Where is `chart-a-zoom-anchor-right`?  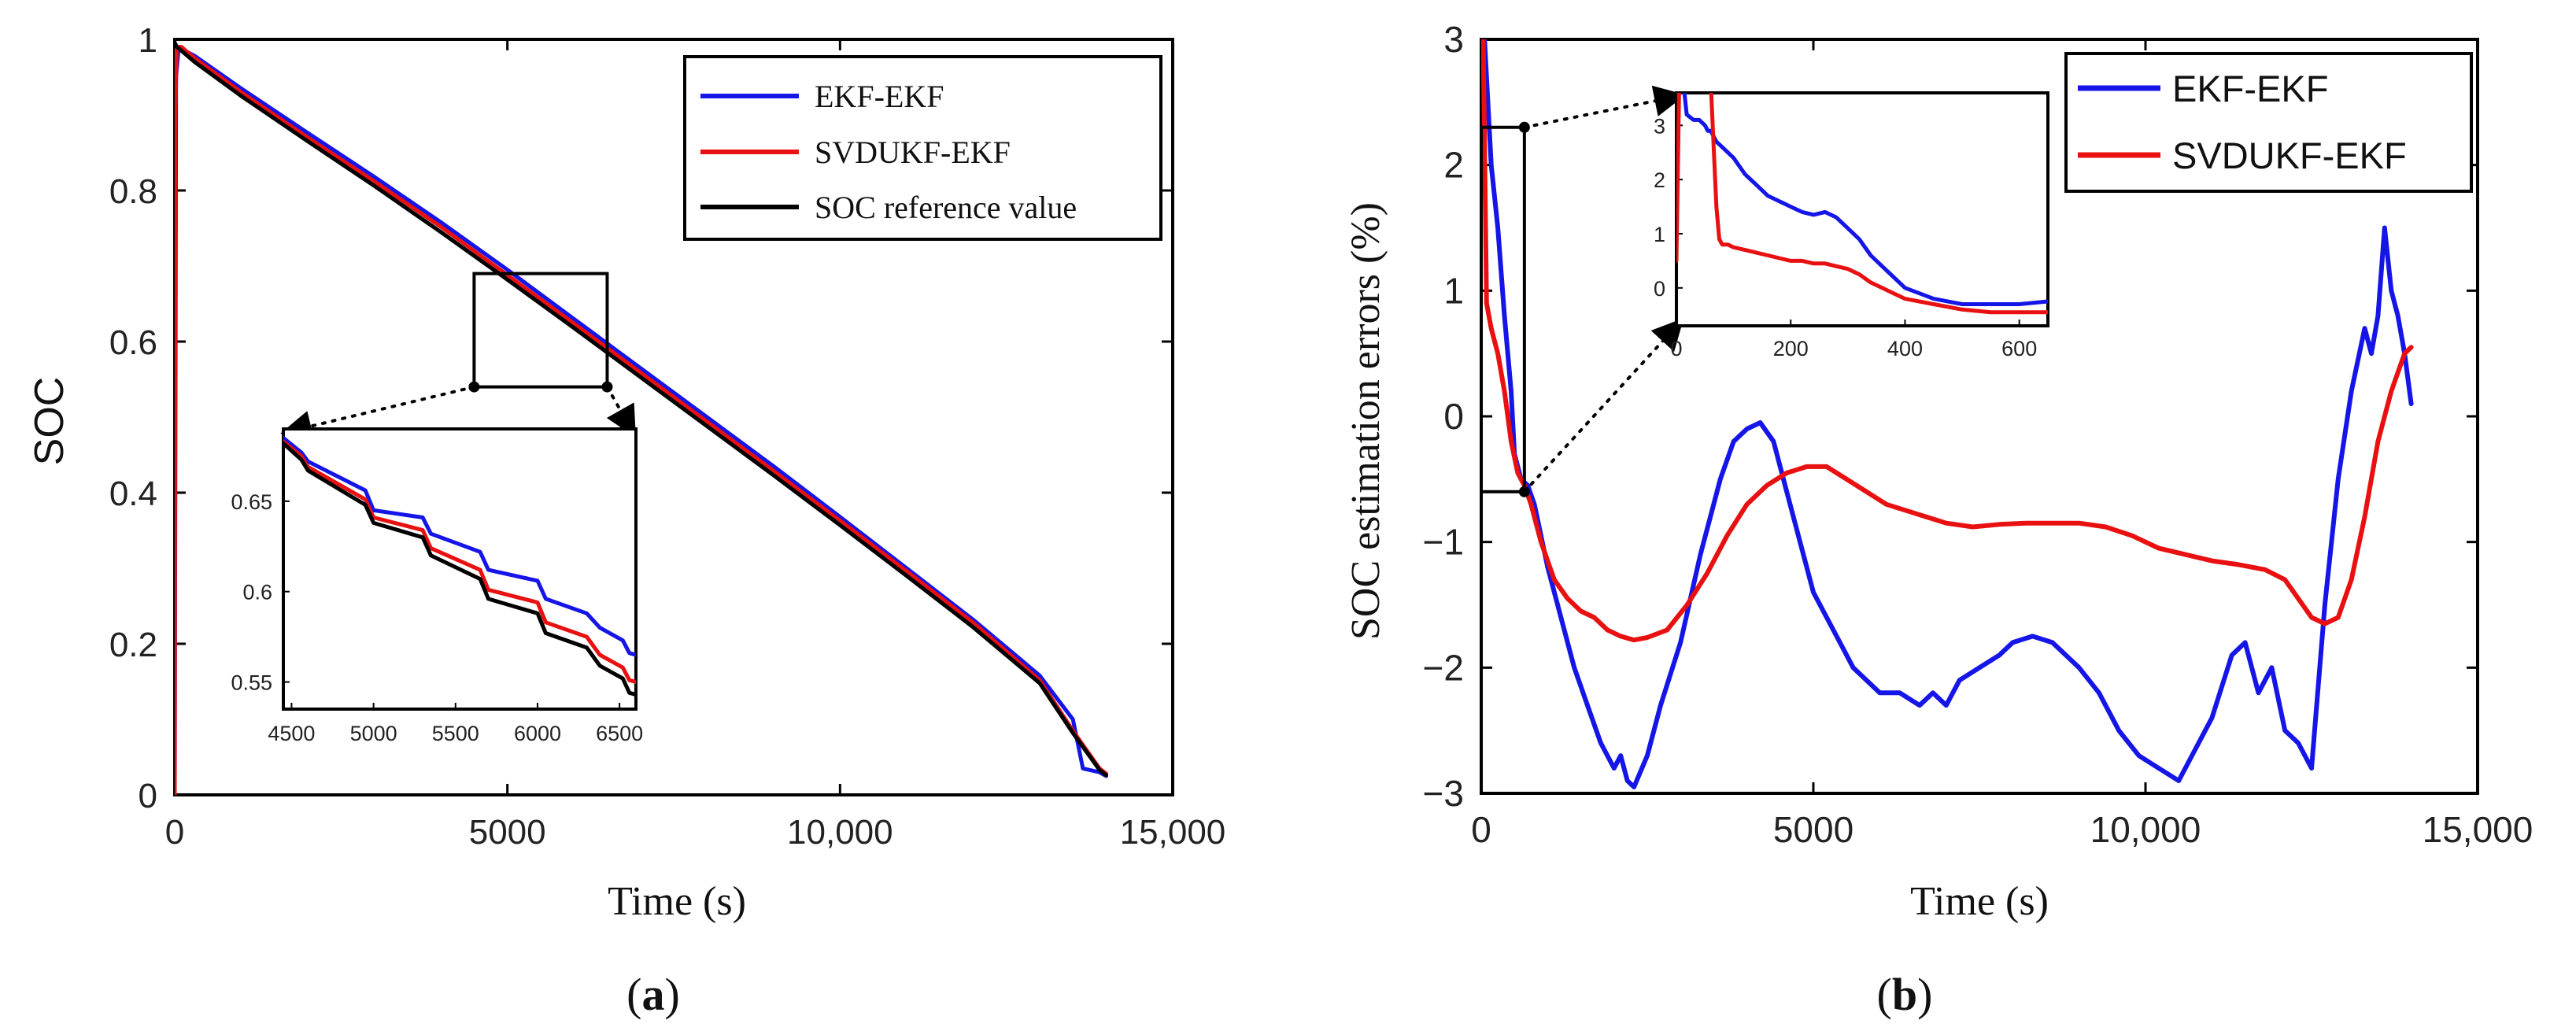 chart-a-zoom-anchor-right is located at coordinates (607, 387).